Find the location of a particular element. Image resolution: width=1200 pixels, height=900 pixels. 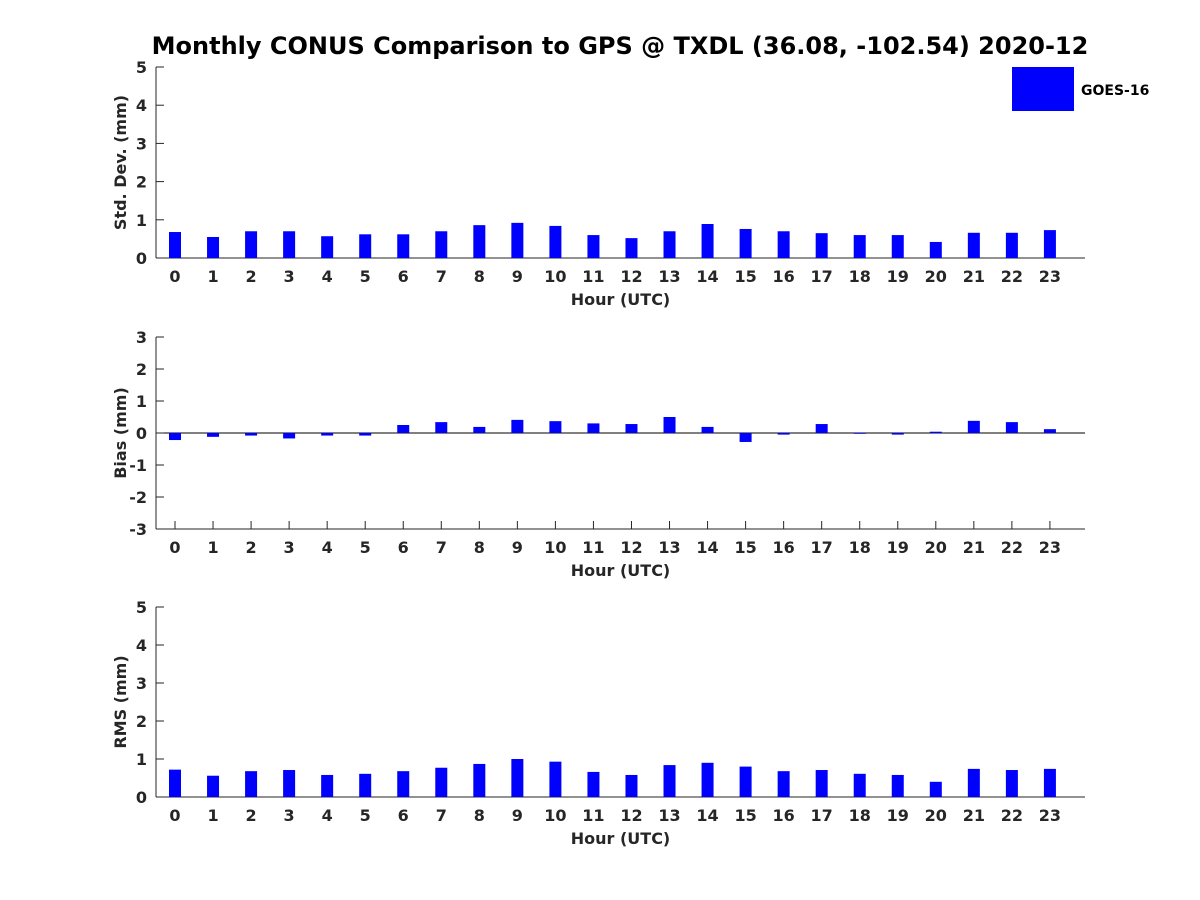

x-tick-label: 23 is located at coordinates (1050, 547).